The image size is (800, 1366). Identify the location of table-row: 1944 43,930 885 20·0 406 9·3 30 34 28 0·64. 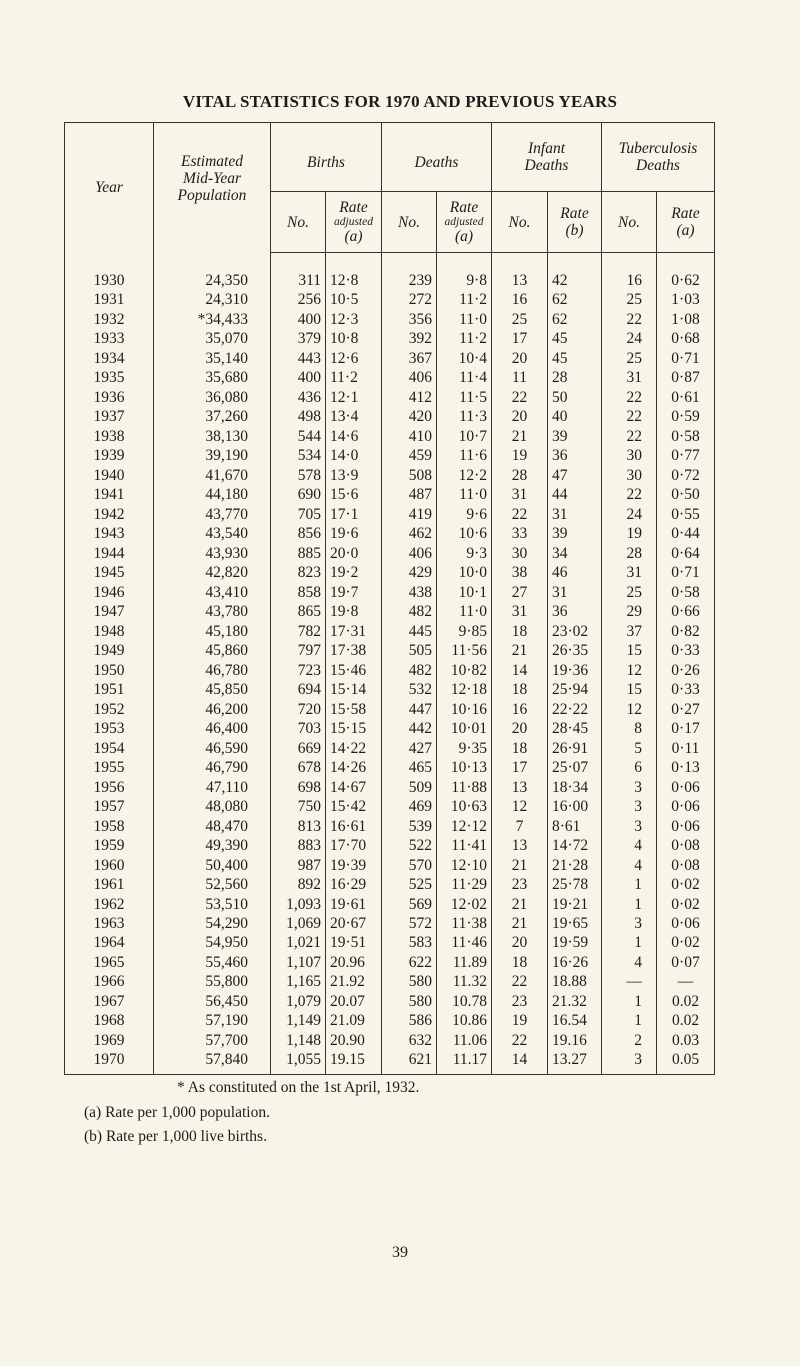
(389, 553).